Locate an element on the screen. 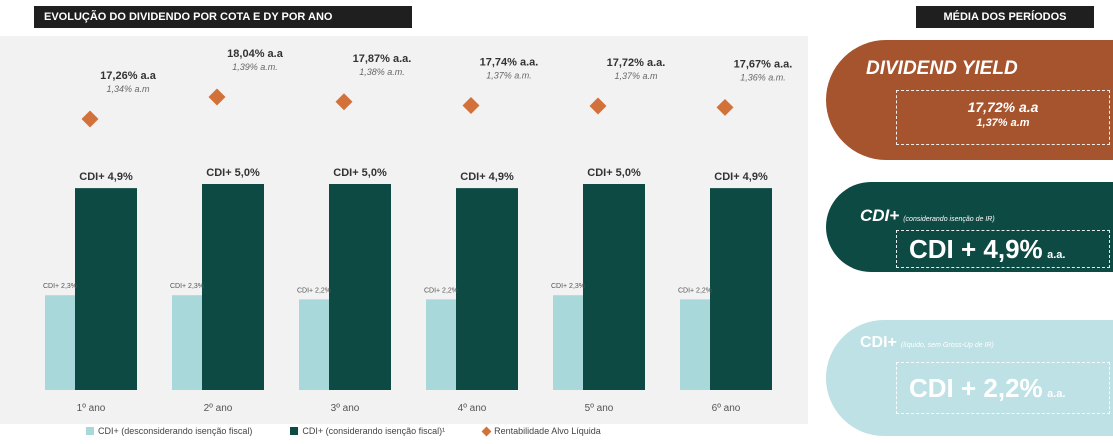 The width and height of the screenshot is (1113, 444). x-tick-label: 6º ano is located at coordinates (726, 408).